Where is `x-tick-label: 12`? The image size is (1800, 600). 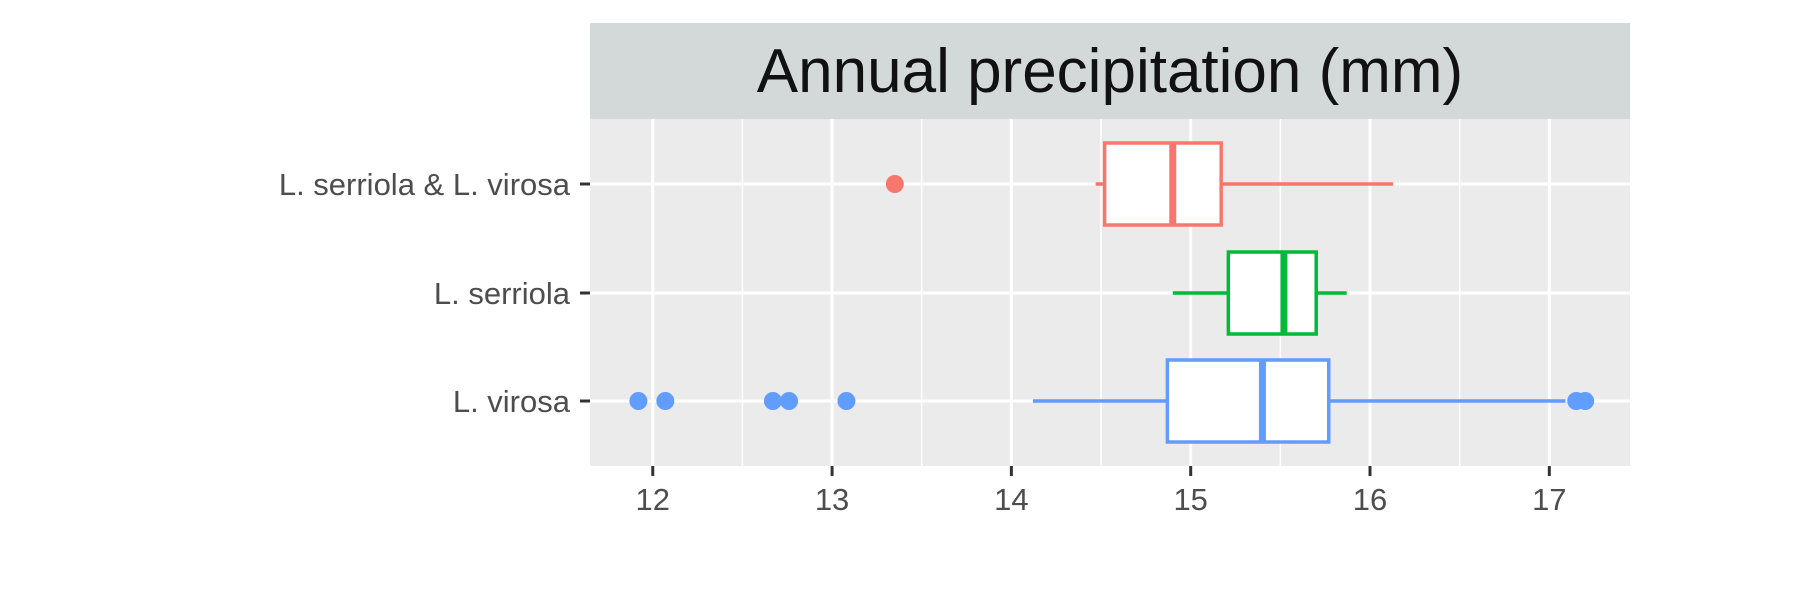 x-tick-label: 12 is located at coordinates (653, 499).